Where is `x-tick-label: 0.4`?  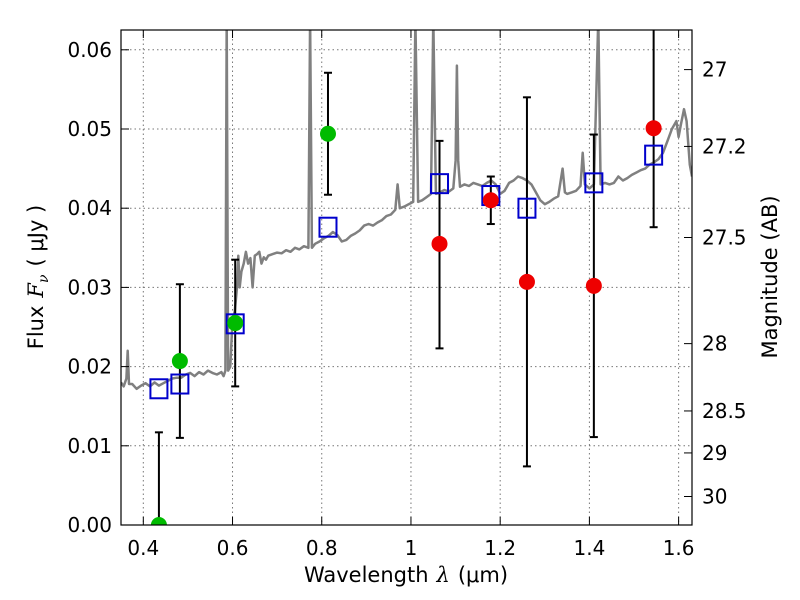
x-tick-label: 0.4 is located at coordinates (143, 548).